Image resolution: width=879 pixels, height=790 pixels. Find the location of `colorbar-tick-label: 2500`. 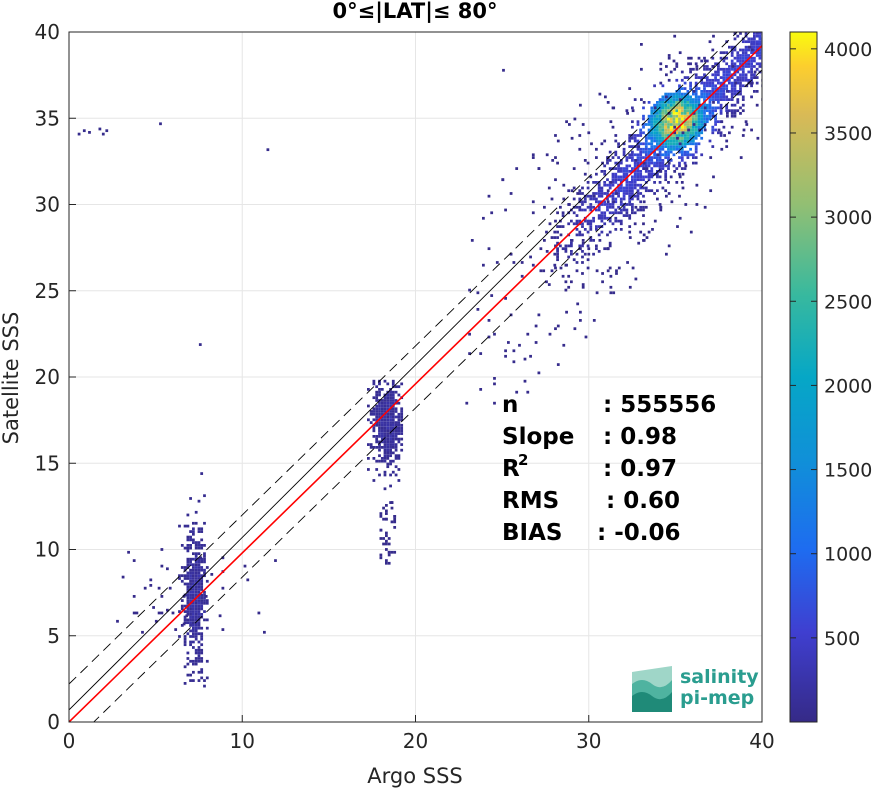

colorbar-tick-label: 2500 is located at coordinates (848, 302).